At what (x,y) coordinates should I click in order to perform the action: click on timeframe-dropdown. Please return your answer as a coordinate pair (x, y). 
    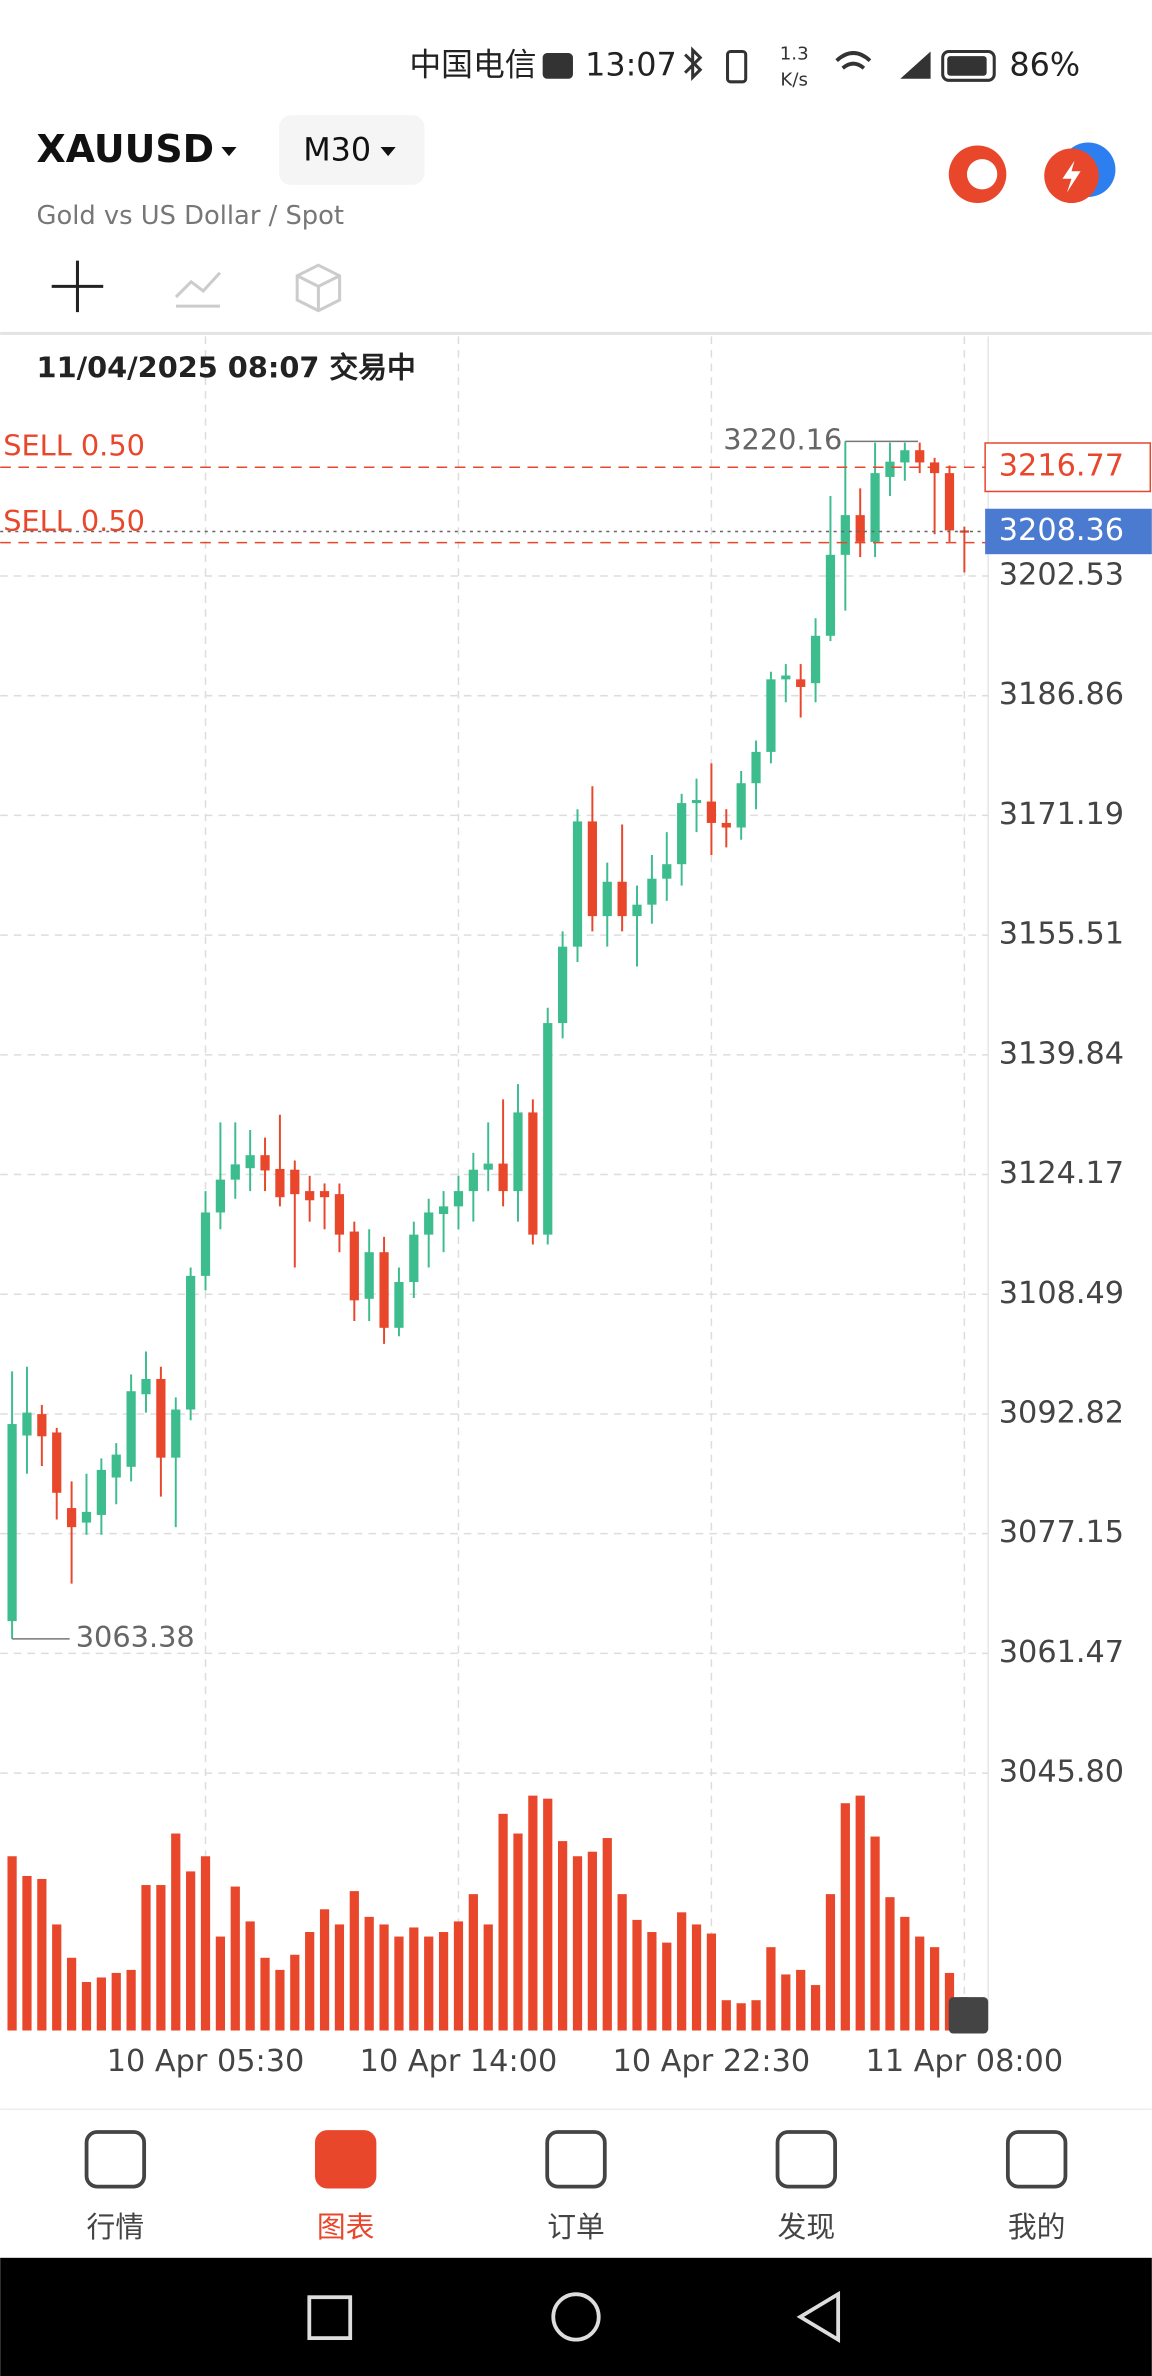
    Looking at the image, I should click on (388, 151).